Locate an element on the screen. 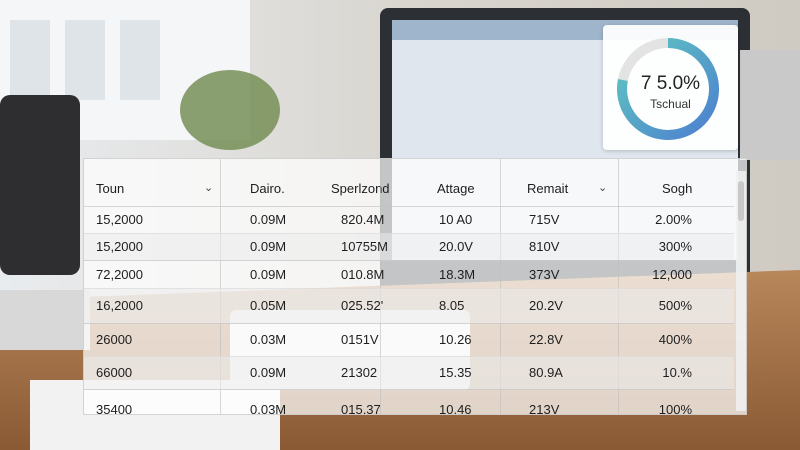  table-cell: 2.00% is located at coordinates (673, 219).